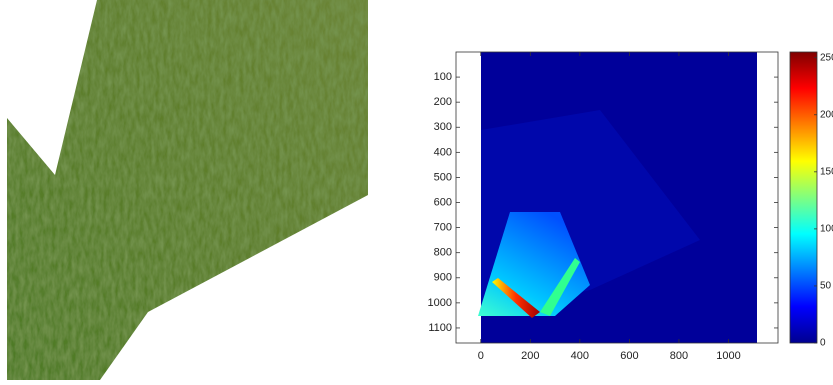 Image resolution: width=833 pixels, height=385 pixels. What do you see at coordinates (443, 77) in the screenshot?
I see `y-tick-label: 100` at bounding box center [443, 77].